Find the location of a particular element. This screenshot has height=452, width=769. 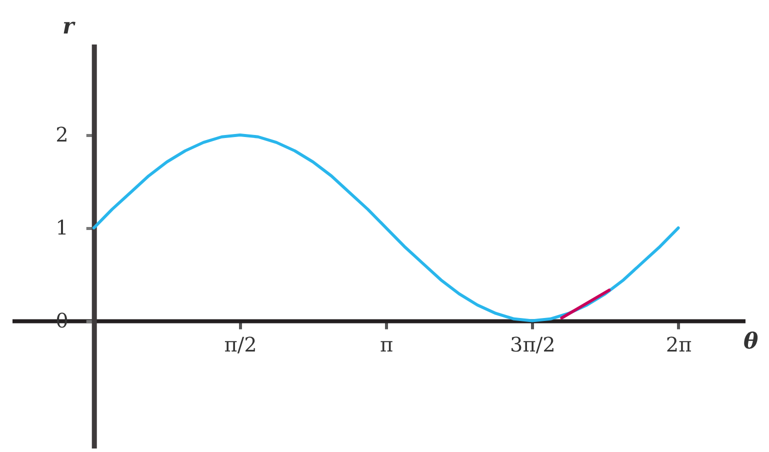

x-tick-label: π is located at coordinates (387, 344).